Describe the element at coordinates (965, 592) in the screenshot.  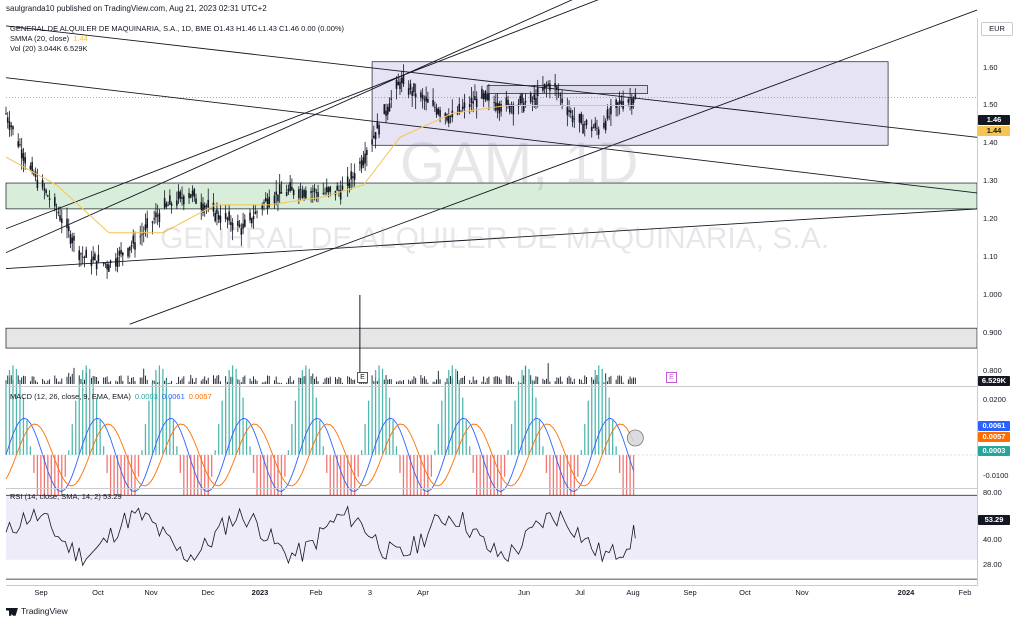
I see `time-tick: Feb` at that location.